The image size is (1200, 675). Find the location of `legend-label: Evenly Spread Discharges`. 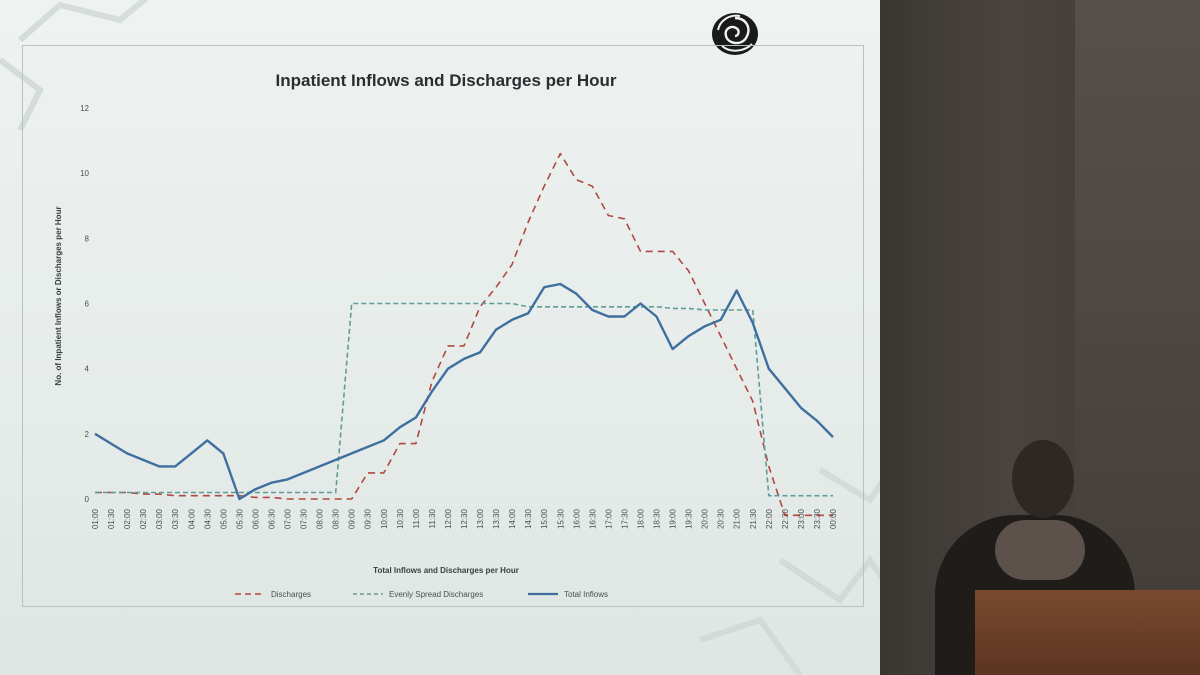

legend-label: Evenly Spread Discharges is located at coordinates (436, 594).